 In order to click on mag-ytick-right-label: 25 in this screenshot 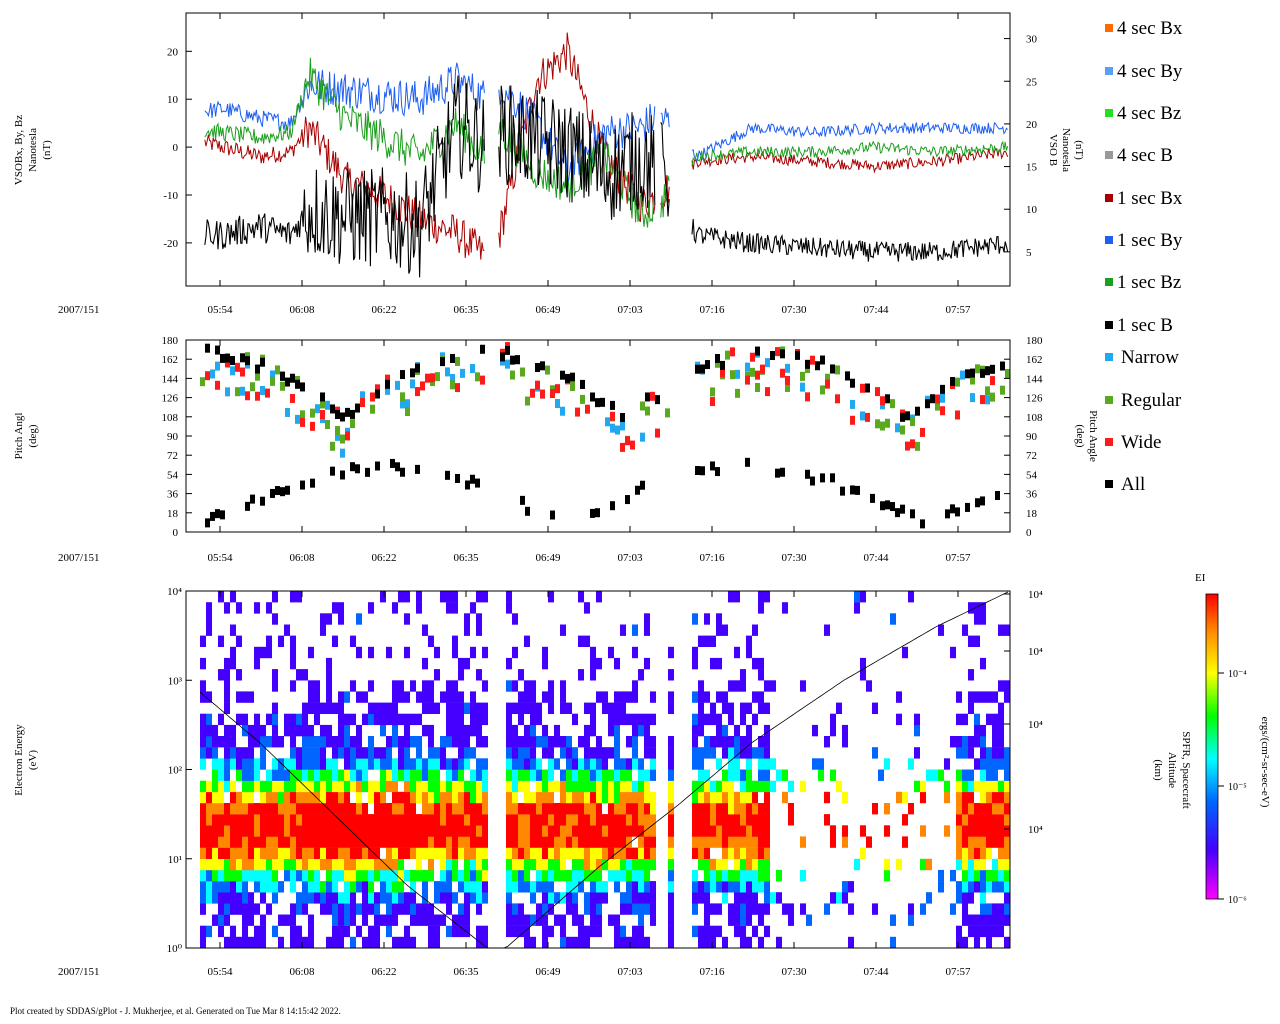, I will do `click(1032, 82)`.